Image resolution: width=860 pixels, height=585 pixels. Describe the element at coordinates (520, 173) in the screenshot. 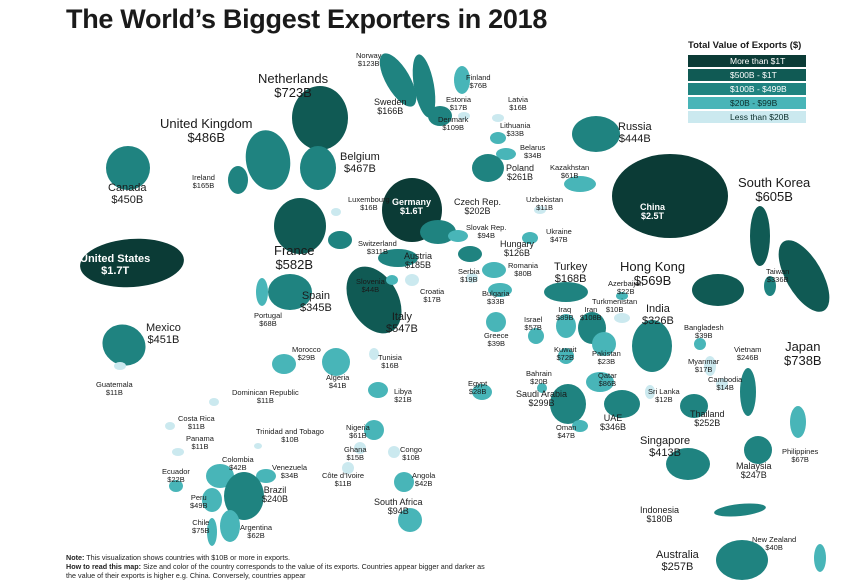

I see `country-label-poland: Poland $261B` at that location.